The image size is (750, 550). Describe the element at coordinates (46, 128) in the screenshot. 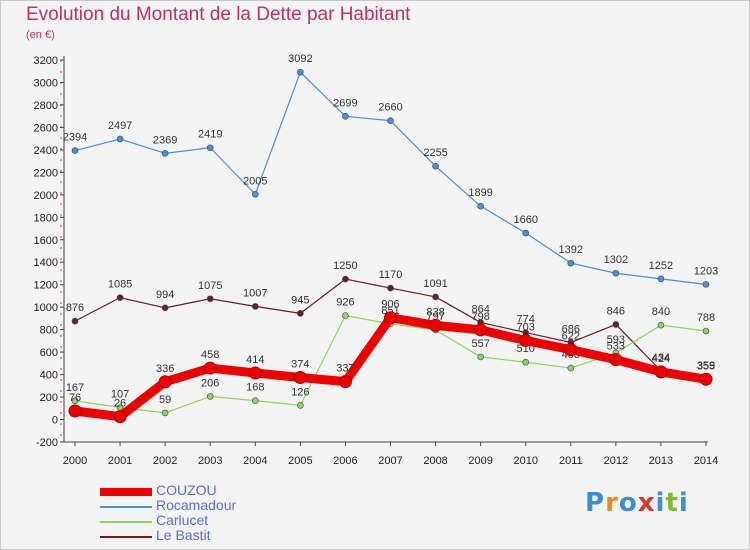

I see `y-tick-label: 2600` at that location.